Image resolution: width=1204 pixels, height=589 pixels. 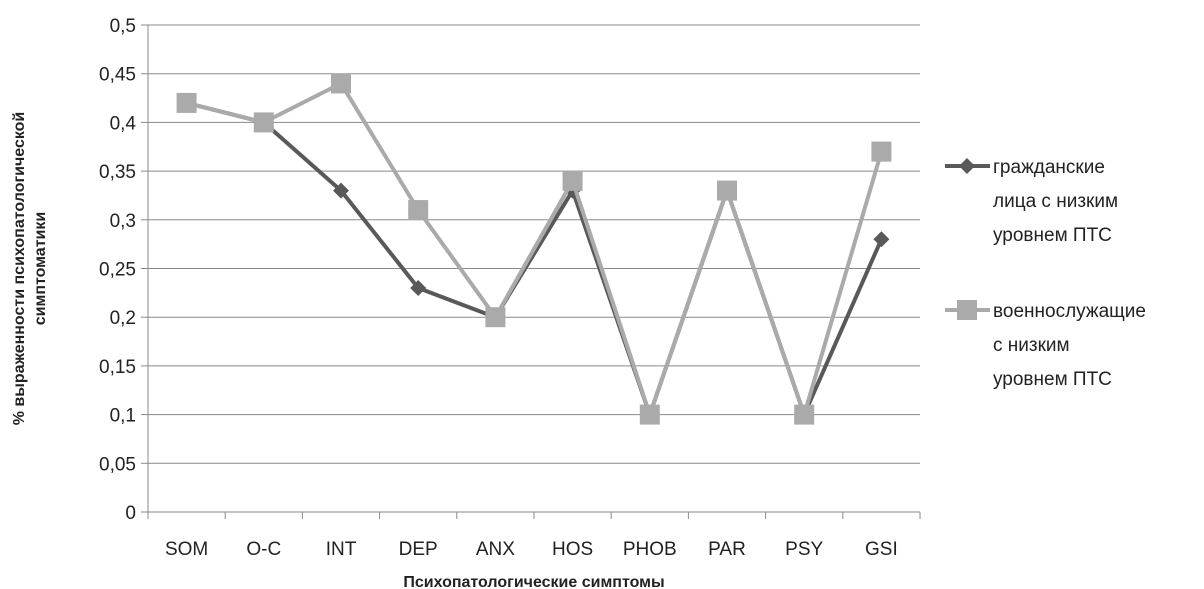 I want to click on legend-label: гражданские, so click(x=1049, y=167).